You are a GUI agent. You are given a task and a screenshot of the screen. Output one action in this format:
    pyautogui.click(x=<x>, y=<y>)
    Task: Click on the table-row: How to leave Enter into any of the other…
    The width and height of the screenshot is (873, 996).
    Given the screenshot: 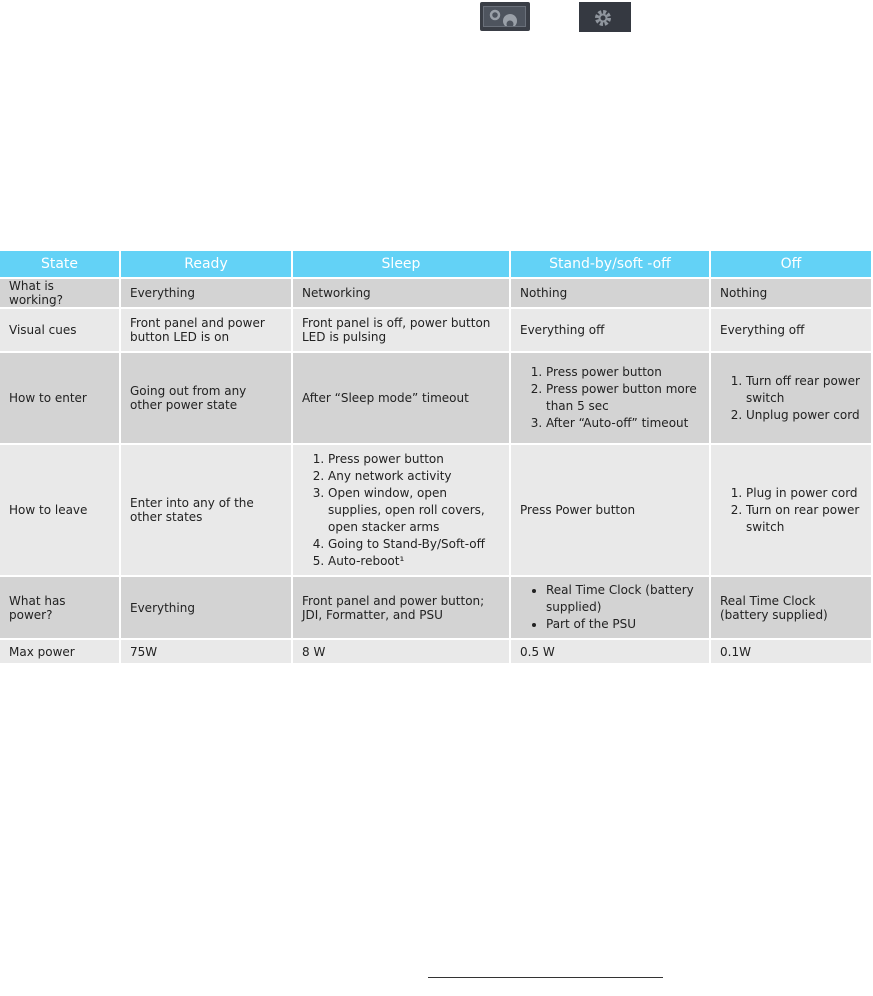 What is the action you would take?
    pyautogui.click(x=435, y=510)
    